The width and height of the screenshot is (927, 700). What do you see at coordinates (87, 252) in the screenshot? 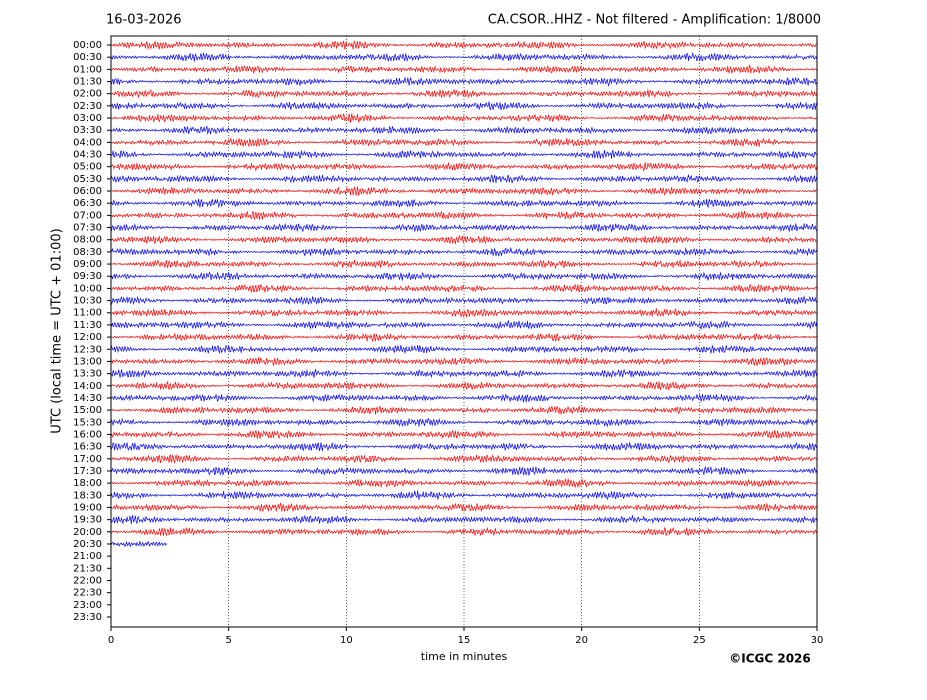
I see `y-tick-label: 08:30` at bounding box center [87, 252].